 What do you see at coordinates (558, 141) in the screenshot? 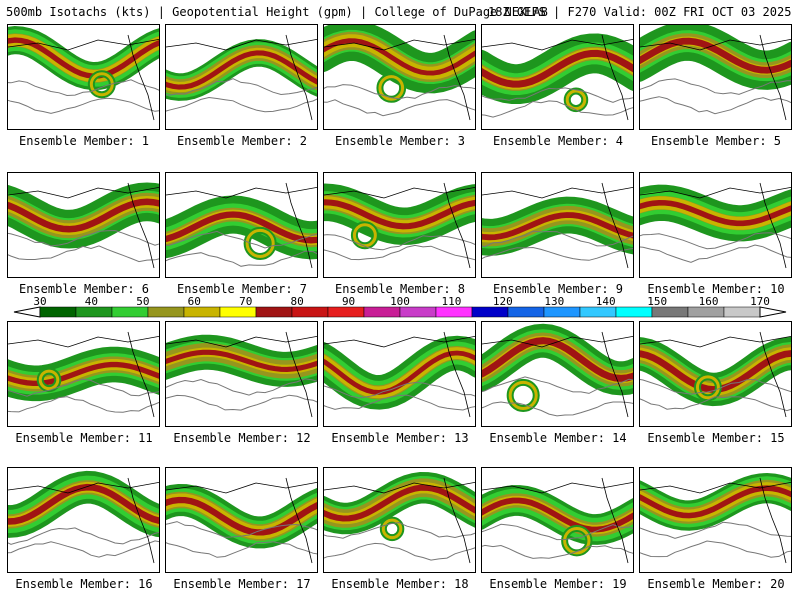
I see `ensemble-member-label: Ensemble Member: 4` at bounding box center [558, 141].